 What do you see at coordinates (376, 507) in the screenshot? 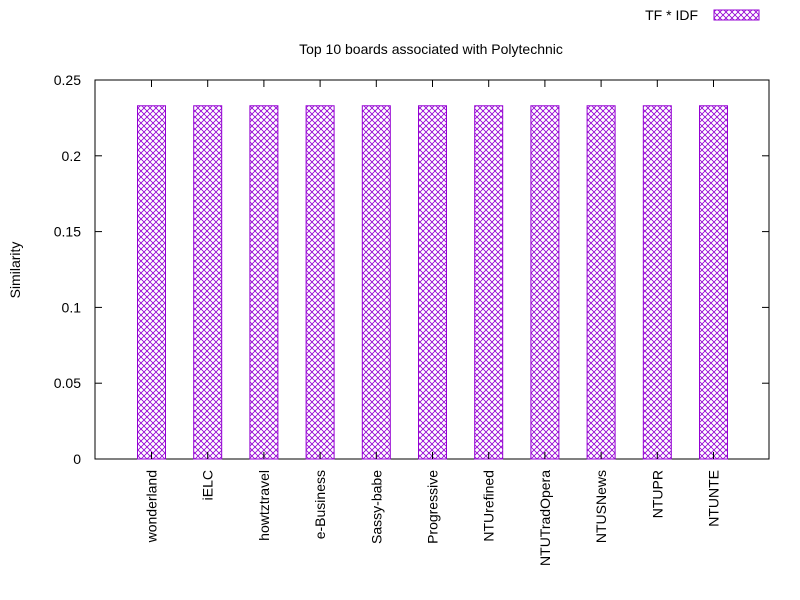
I see `x-tick-label: Sassy-babe` at bounding box center [376, 507].